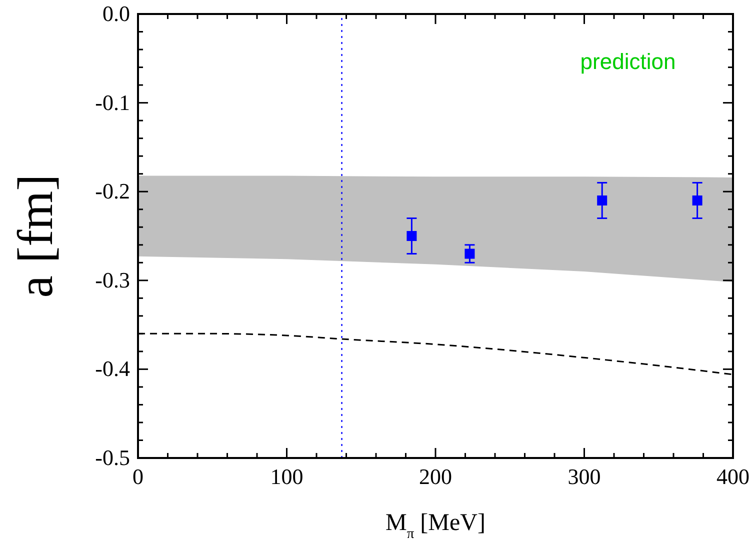  What do you see at coordinates (436, 526) in the screenshot?
I see `x-axis-title: M$_{π}$ [MeV]` at bounding box center [436, 526].